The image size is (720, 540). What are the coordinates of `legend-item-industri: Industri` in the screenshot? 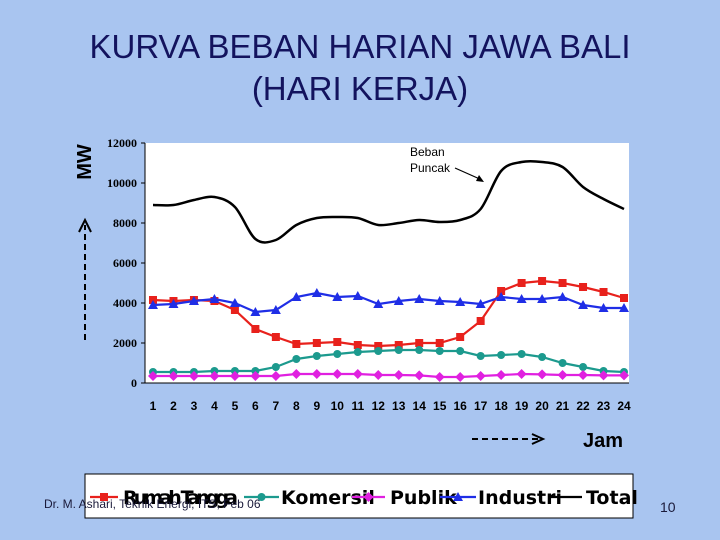 It's located at (501, 498).